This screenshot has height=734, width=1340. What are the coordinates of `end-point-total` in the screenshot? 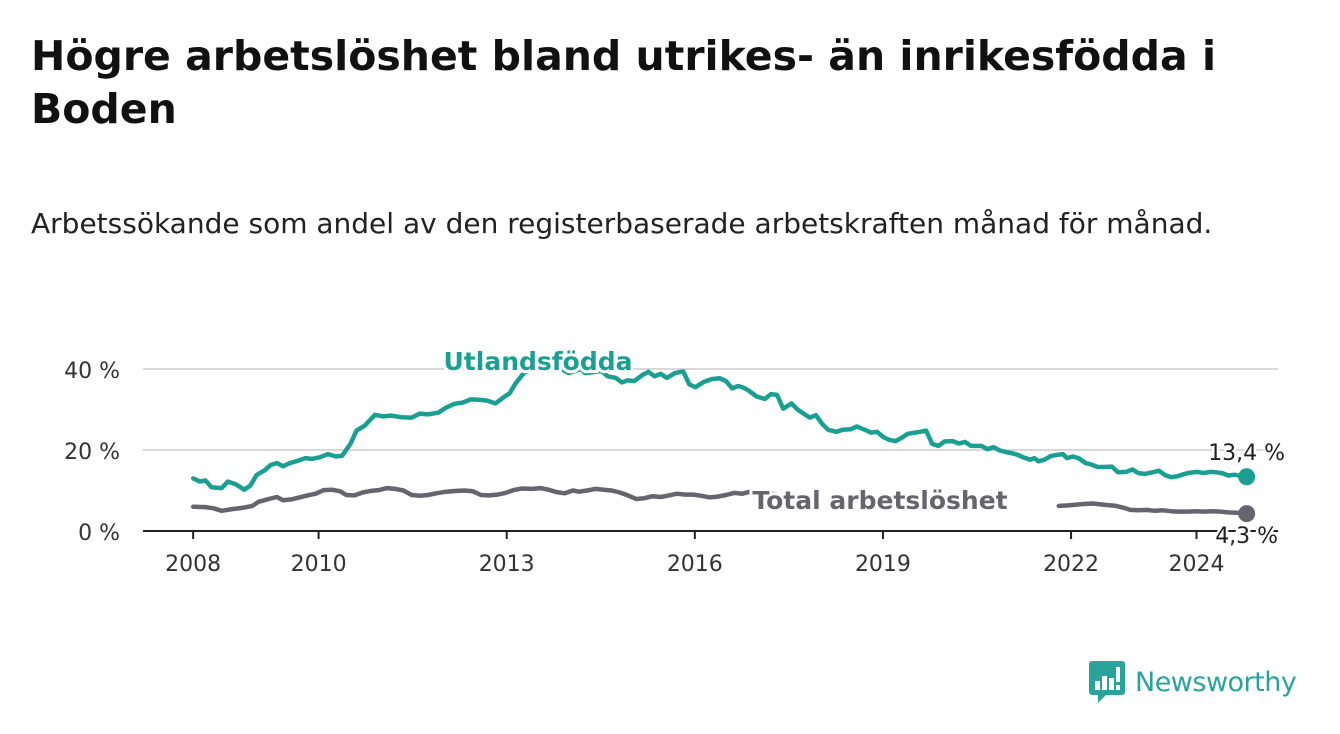 It's located at (1247, 514).